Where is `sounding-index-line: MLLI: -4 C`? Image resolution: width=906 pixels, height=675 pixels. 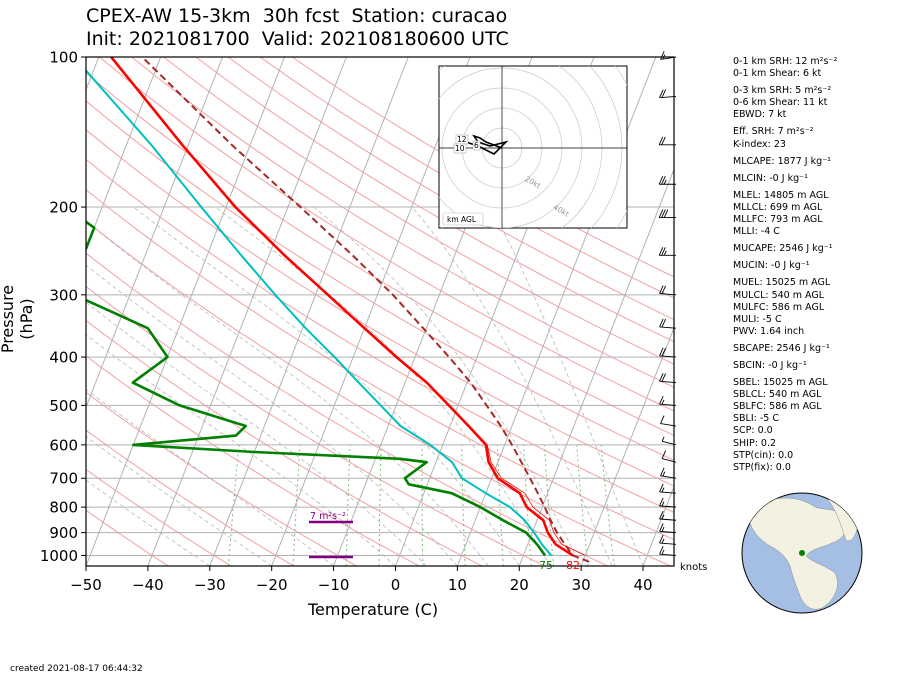
sounding-index-line: MLLI: -4 C is located at coordinates (756, 232).